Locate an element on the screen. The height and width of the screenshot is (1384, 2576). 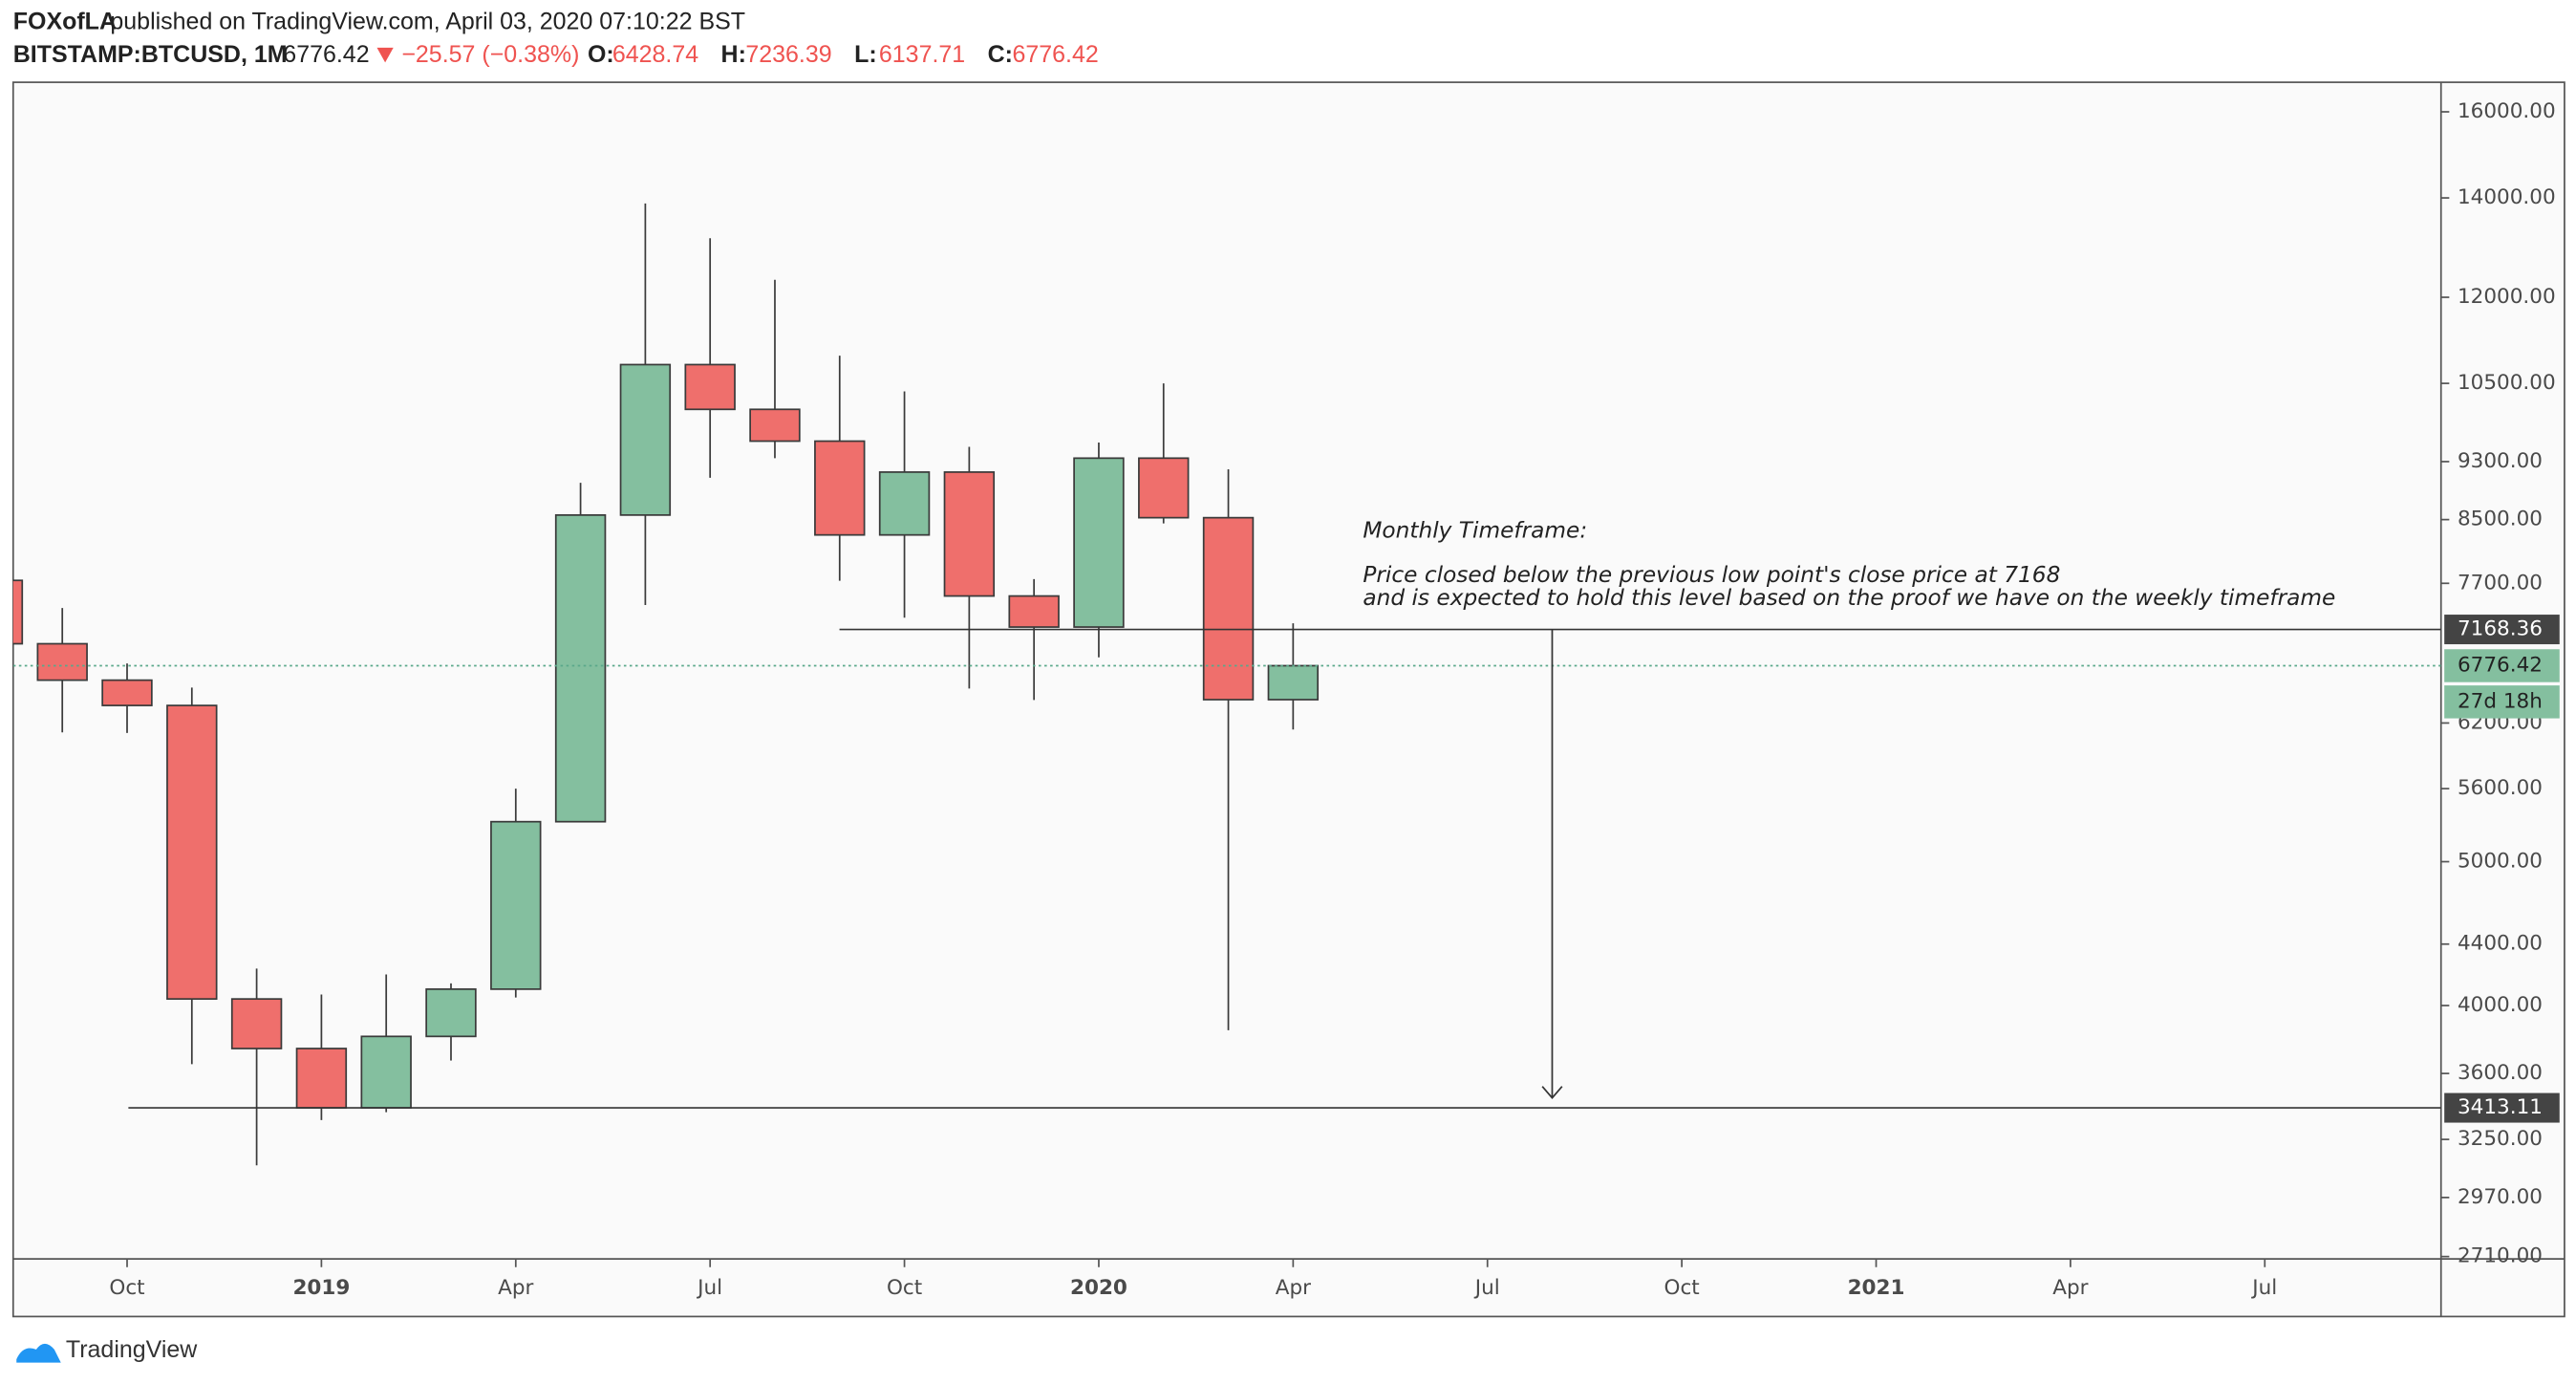
level-label: 7168.36 is located at coordinates (2500, 629).